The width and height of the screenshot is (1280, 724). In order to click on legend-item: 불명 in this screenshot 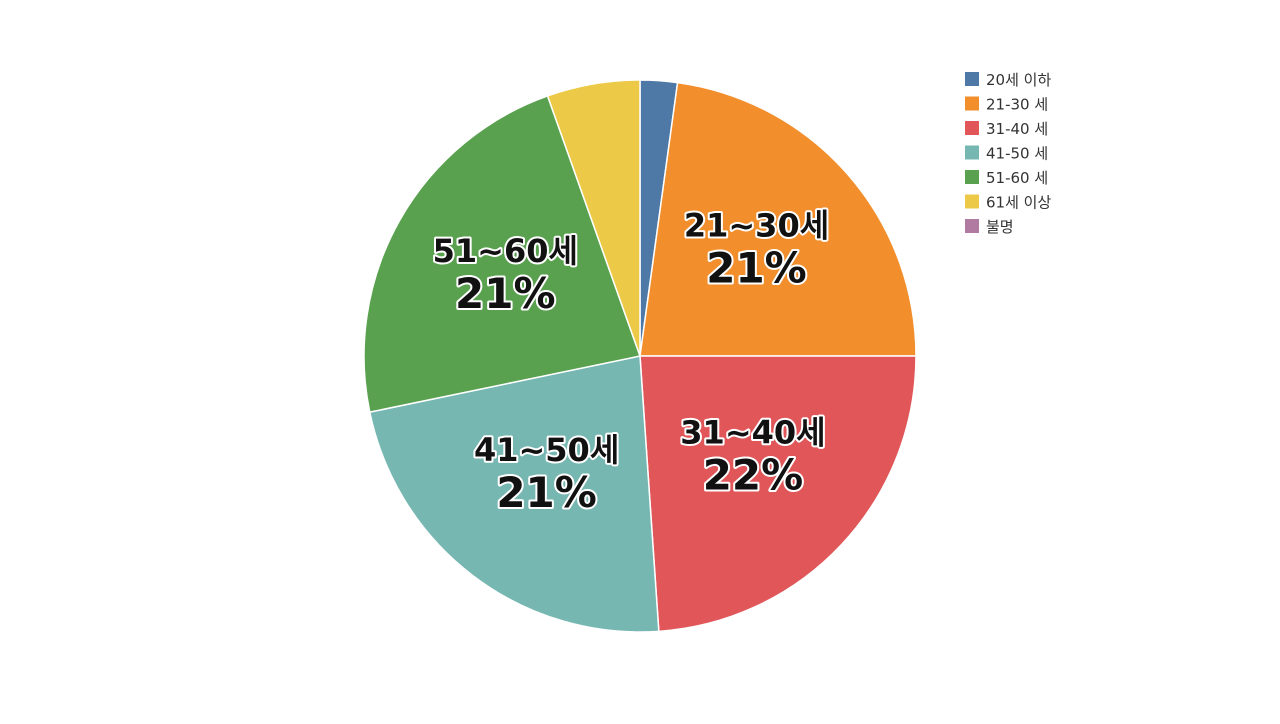, I will do `click(989, 227)`.